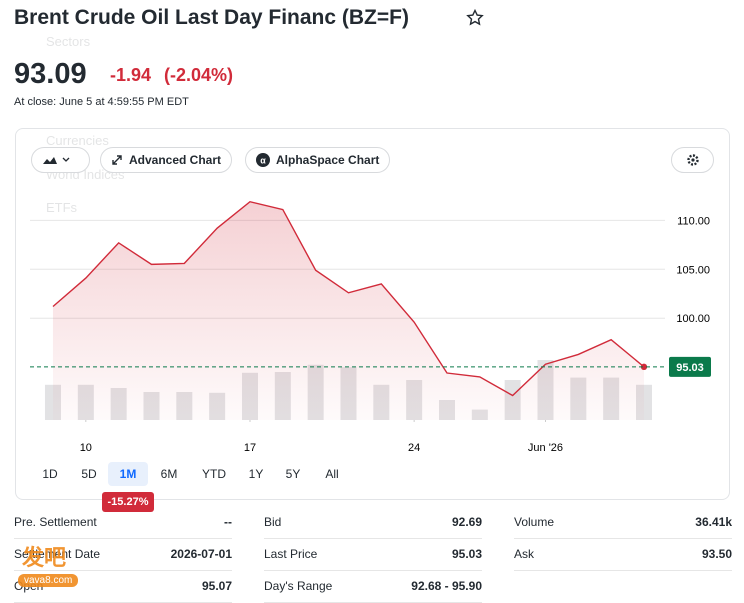 This screenshot has width=744, height=603. I want to click on stat-row: Pre. Settlement --, so click(123, 522).